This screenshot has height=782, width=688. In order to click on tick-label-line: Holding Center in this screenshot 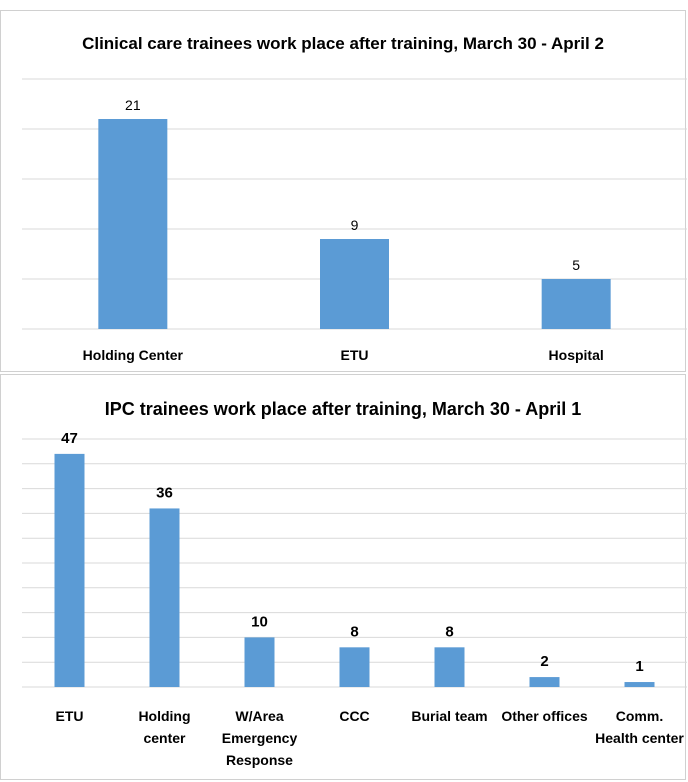, I will do `click(133, 355)`.